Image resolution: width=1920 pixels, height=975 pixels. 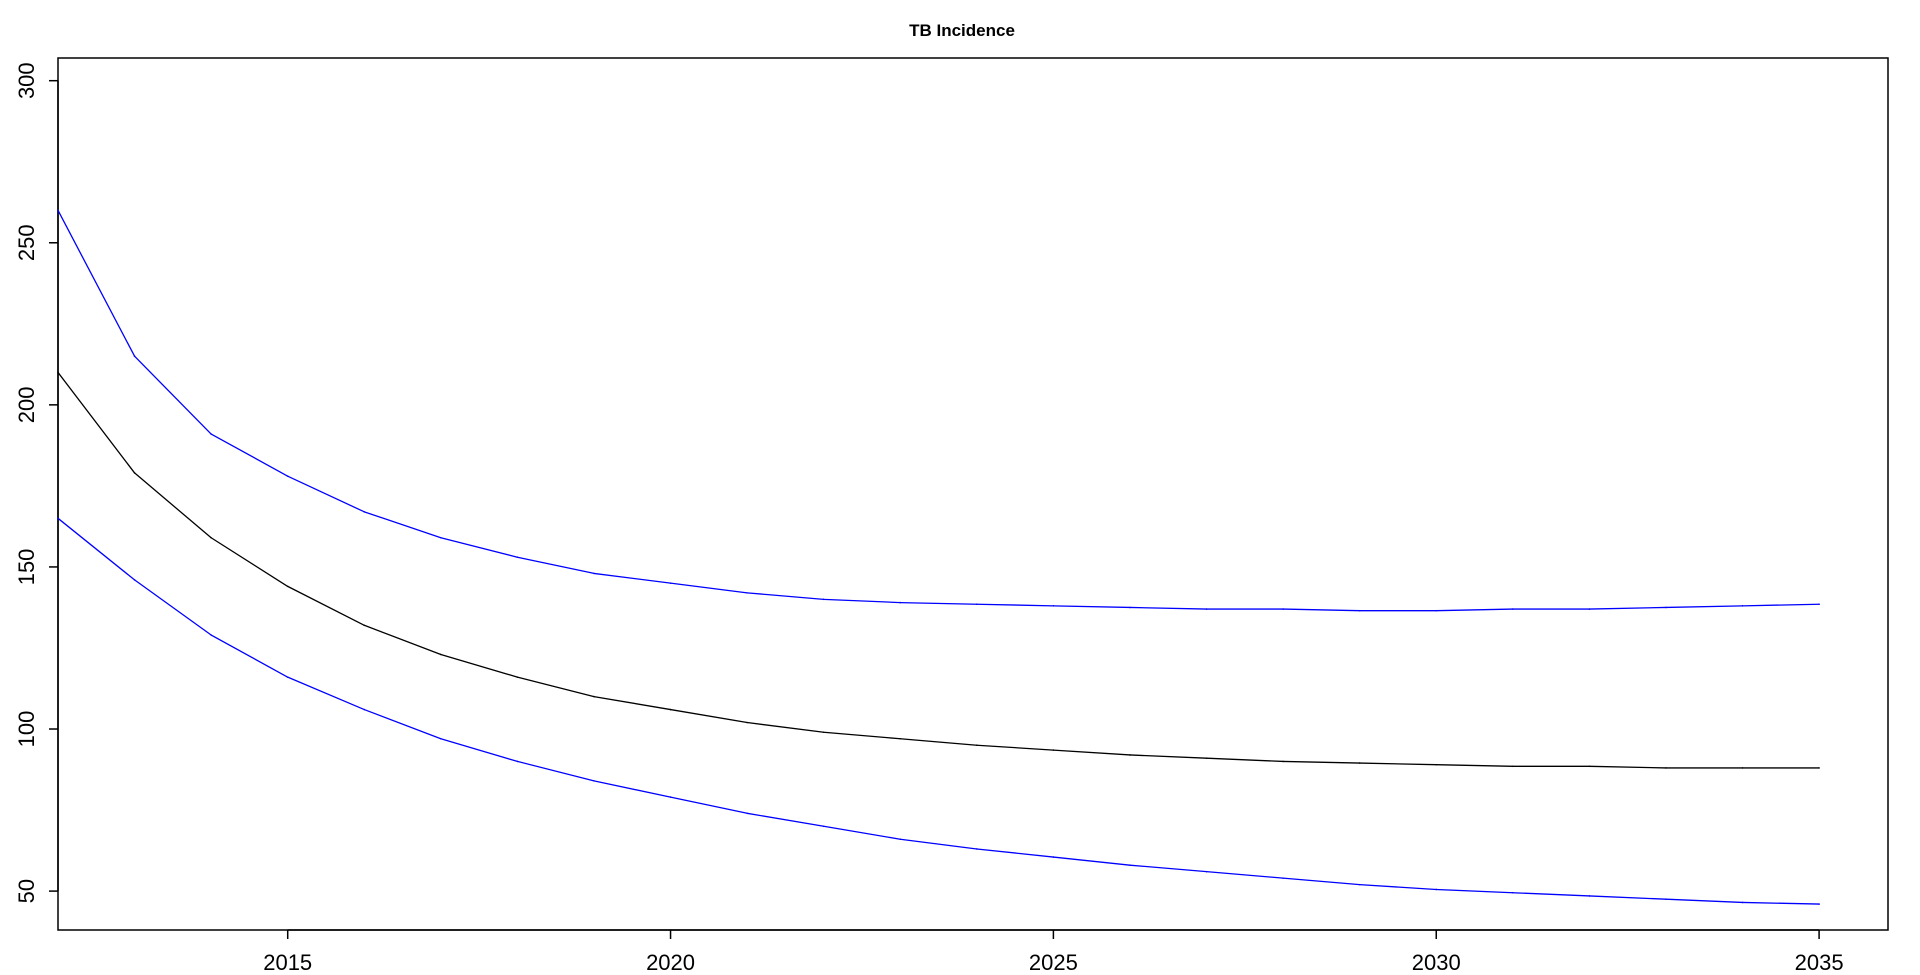 I want to click on y-axis: 50 100 150 200 250 300, so click(x=36, y=482).